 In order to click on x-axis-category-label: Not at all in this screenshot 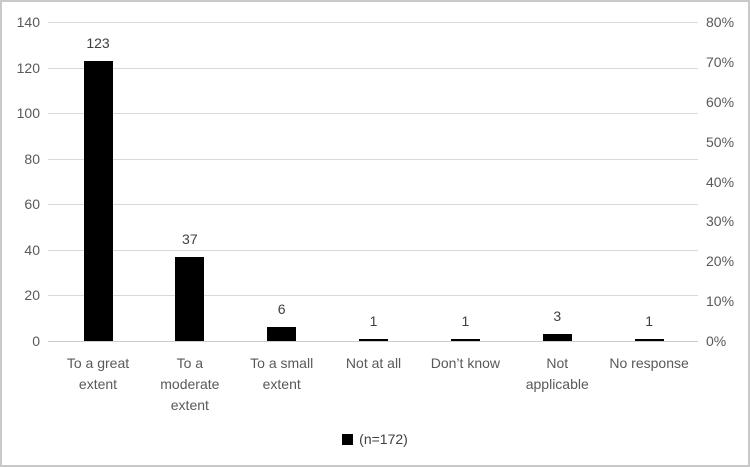, I will do `click(373, 363)`.